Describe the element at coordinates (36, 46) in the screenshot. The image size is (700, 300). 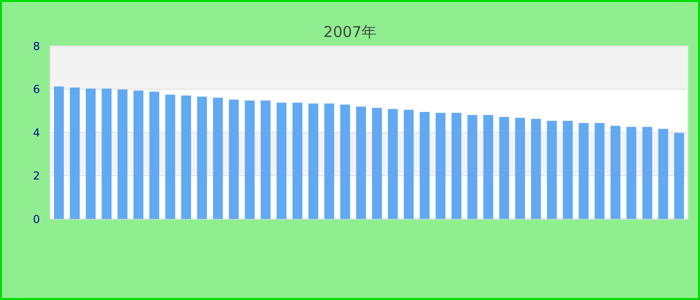
I see `y-tick-label: 8` at that location.